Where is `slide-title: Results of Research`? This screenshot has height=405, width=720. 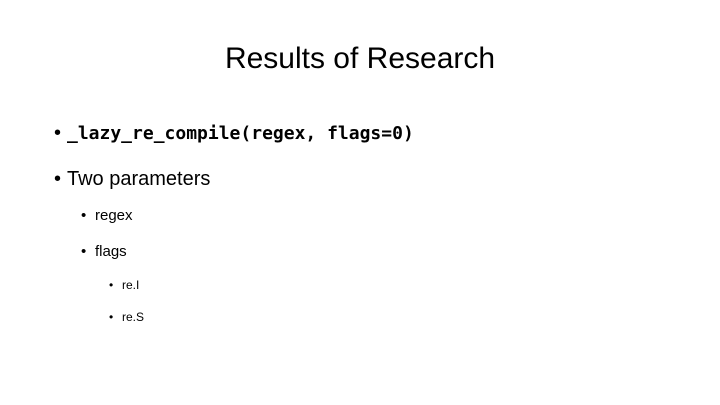 slide-title: Results of Research is located at coordinates (360, 58).